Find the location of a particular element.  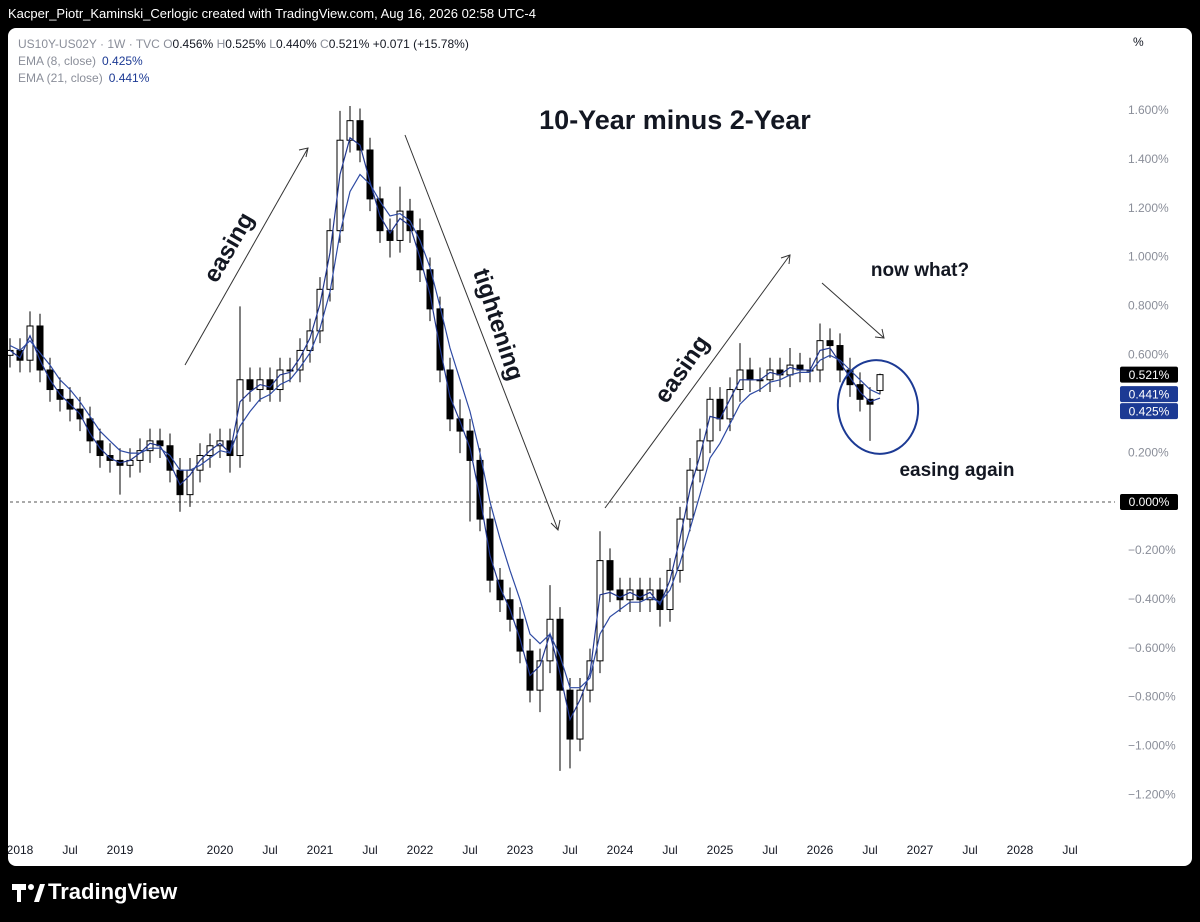

x-tick-label: 2021 is located at coordinates (320, 850).